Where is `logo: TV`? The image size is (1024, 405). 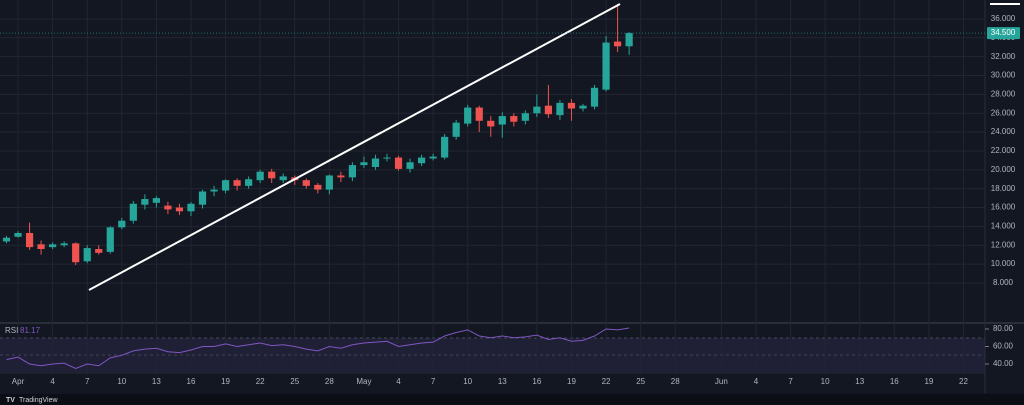 logo: TV is located at coordinates (10, 400).